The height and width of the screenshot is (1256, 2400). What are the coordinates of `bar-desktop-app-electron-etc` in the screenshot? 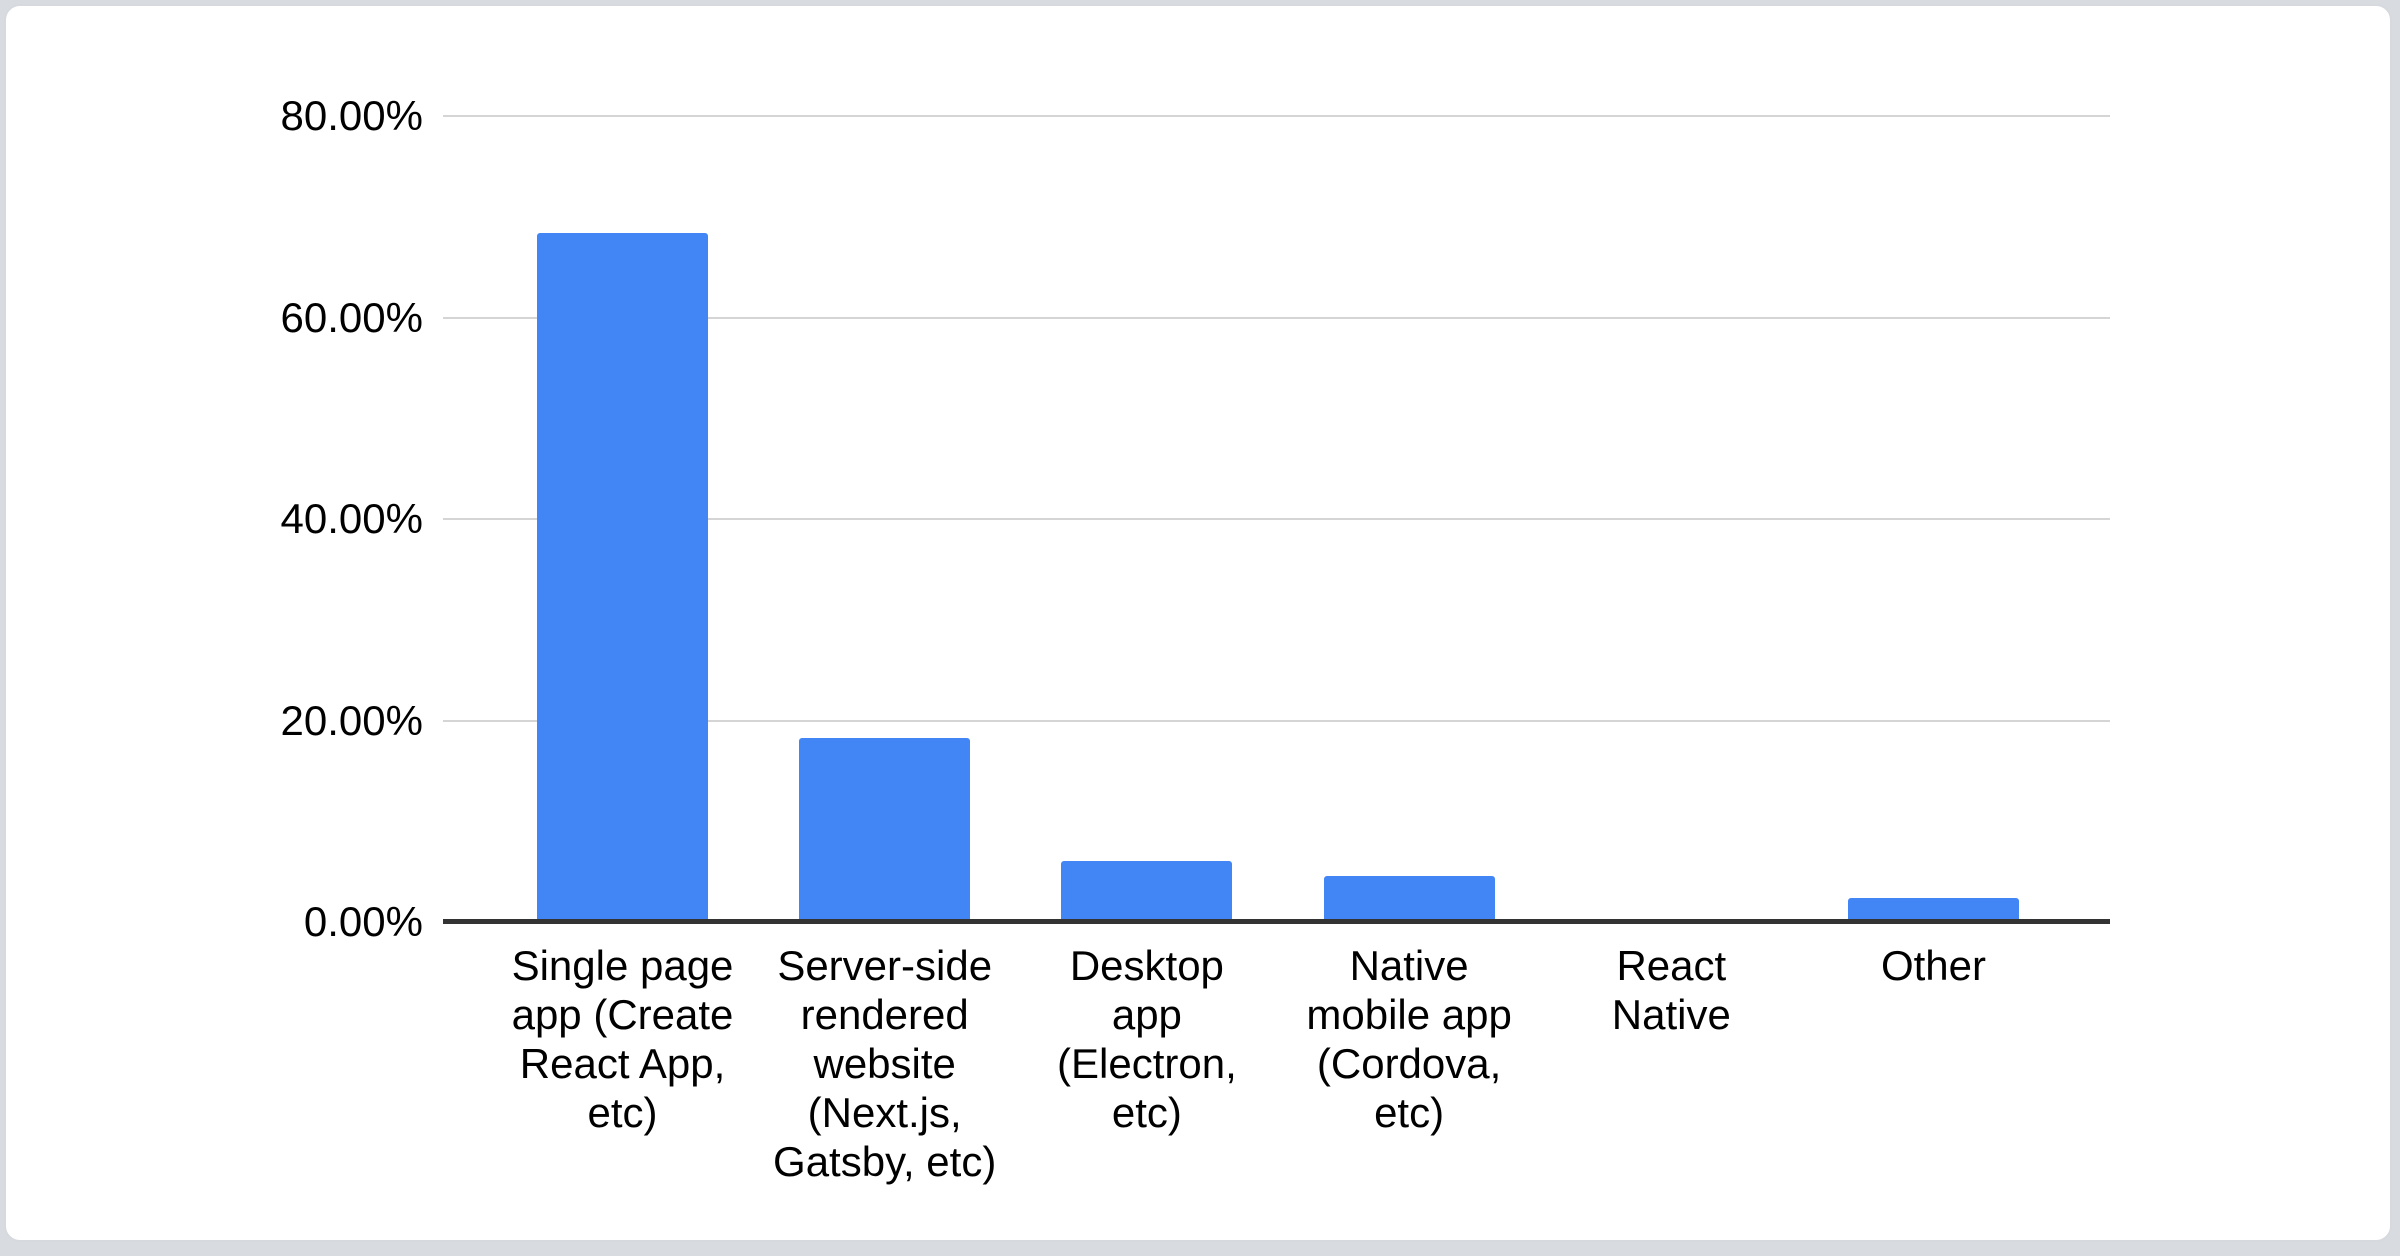 It's located at (1147, 891).